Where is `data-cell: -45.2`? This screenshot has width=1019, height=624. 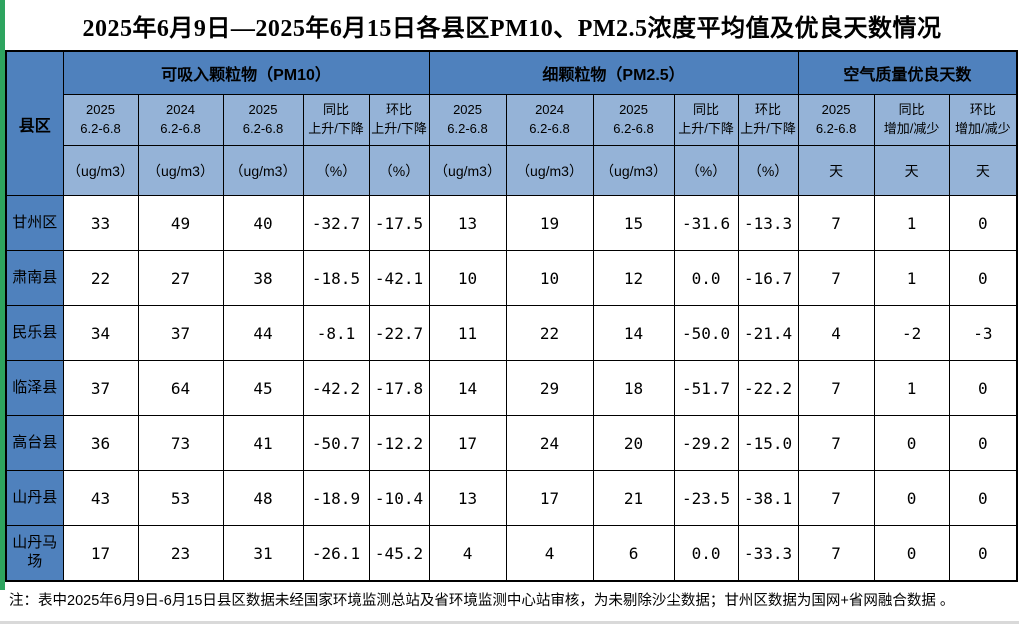
data-cell: -45.2 is located at coordinates (399, 553).